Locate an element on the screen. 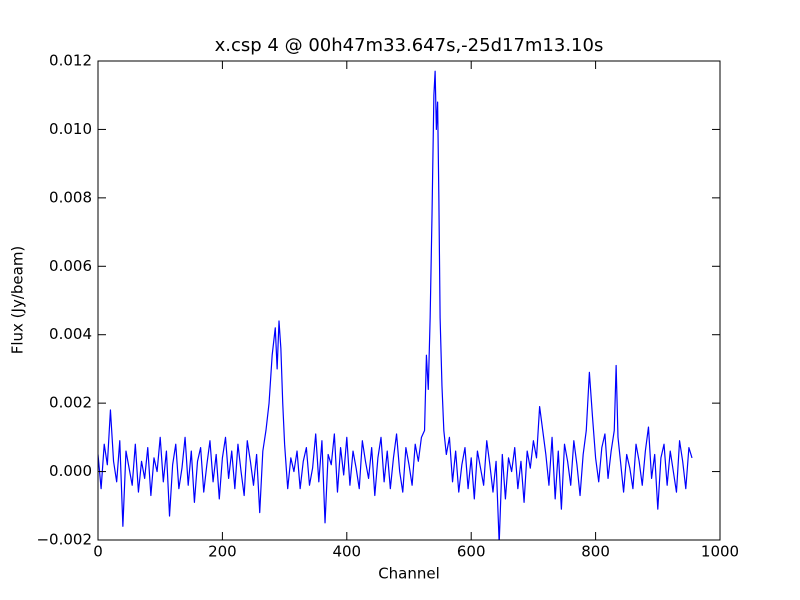 This screenshot has height=600, width=800. y-tick-label: 0.004 is located at coordinates (70, 334).